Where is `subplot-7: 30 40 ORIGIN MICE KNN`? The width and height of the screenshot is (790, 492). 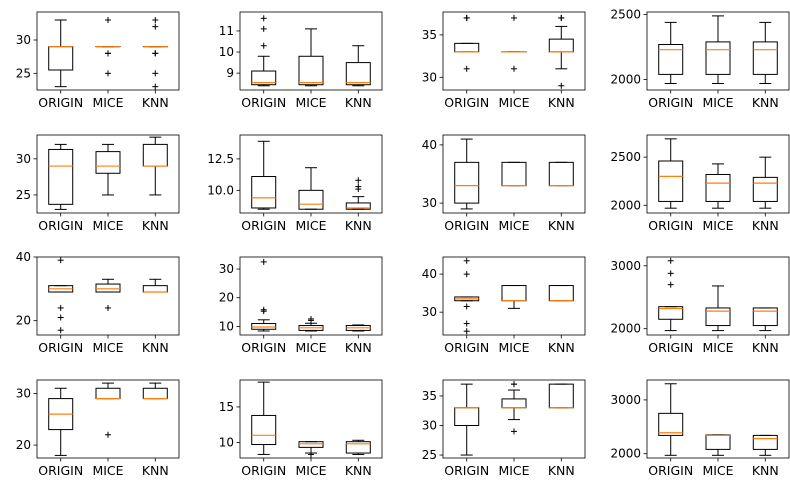
subplot-7: 30 40 ORIGIN MICE KNN is located at coordinates (504, 183).